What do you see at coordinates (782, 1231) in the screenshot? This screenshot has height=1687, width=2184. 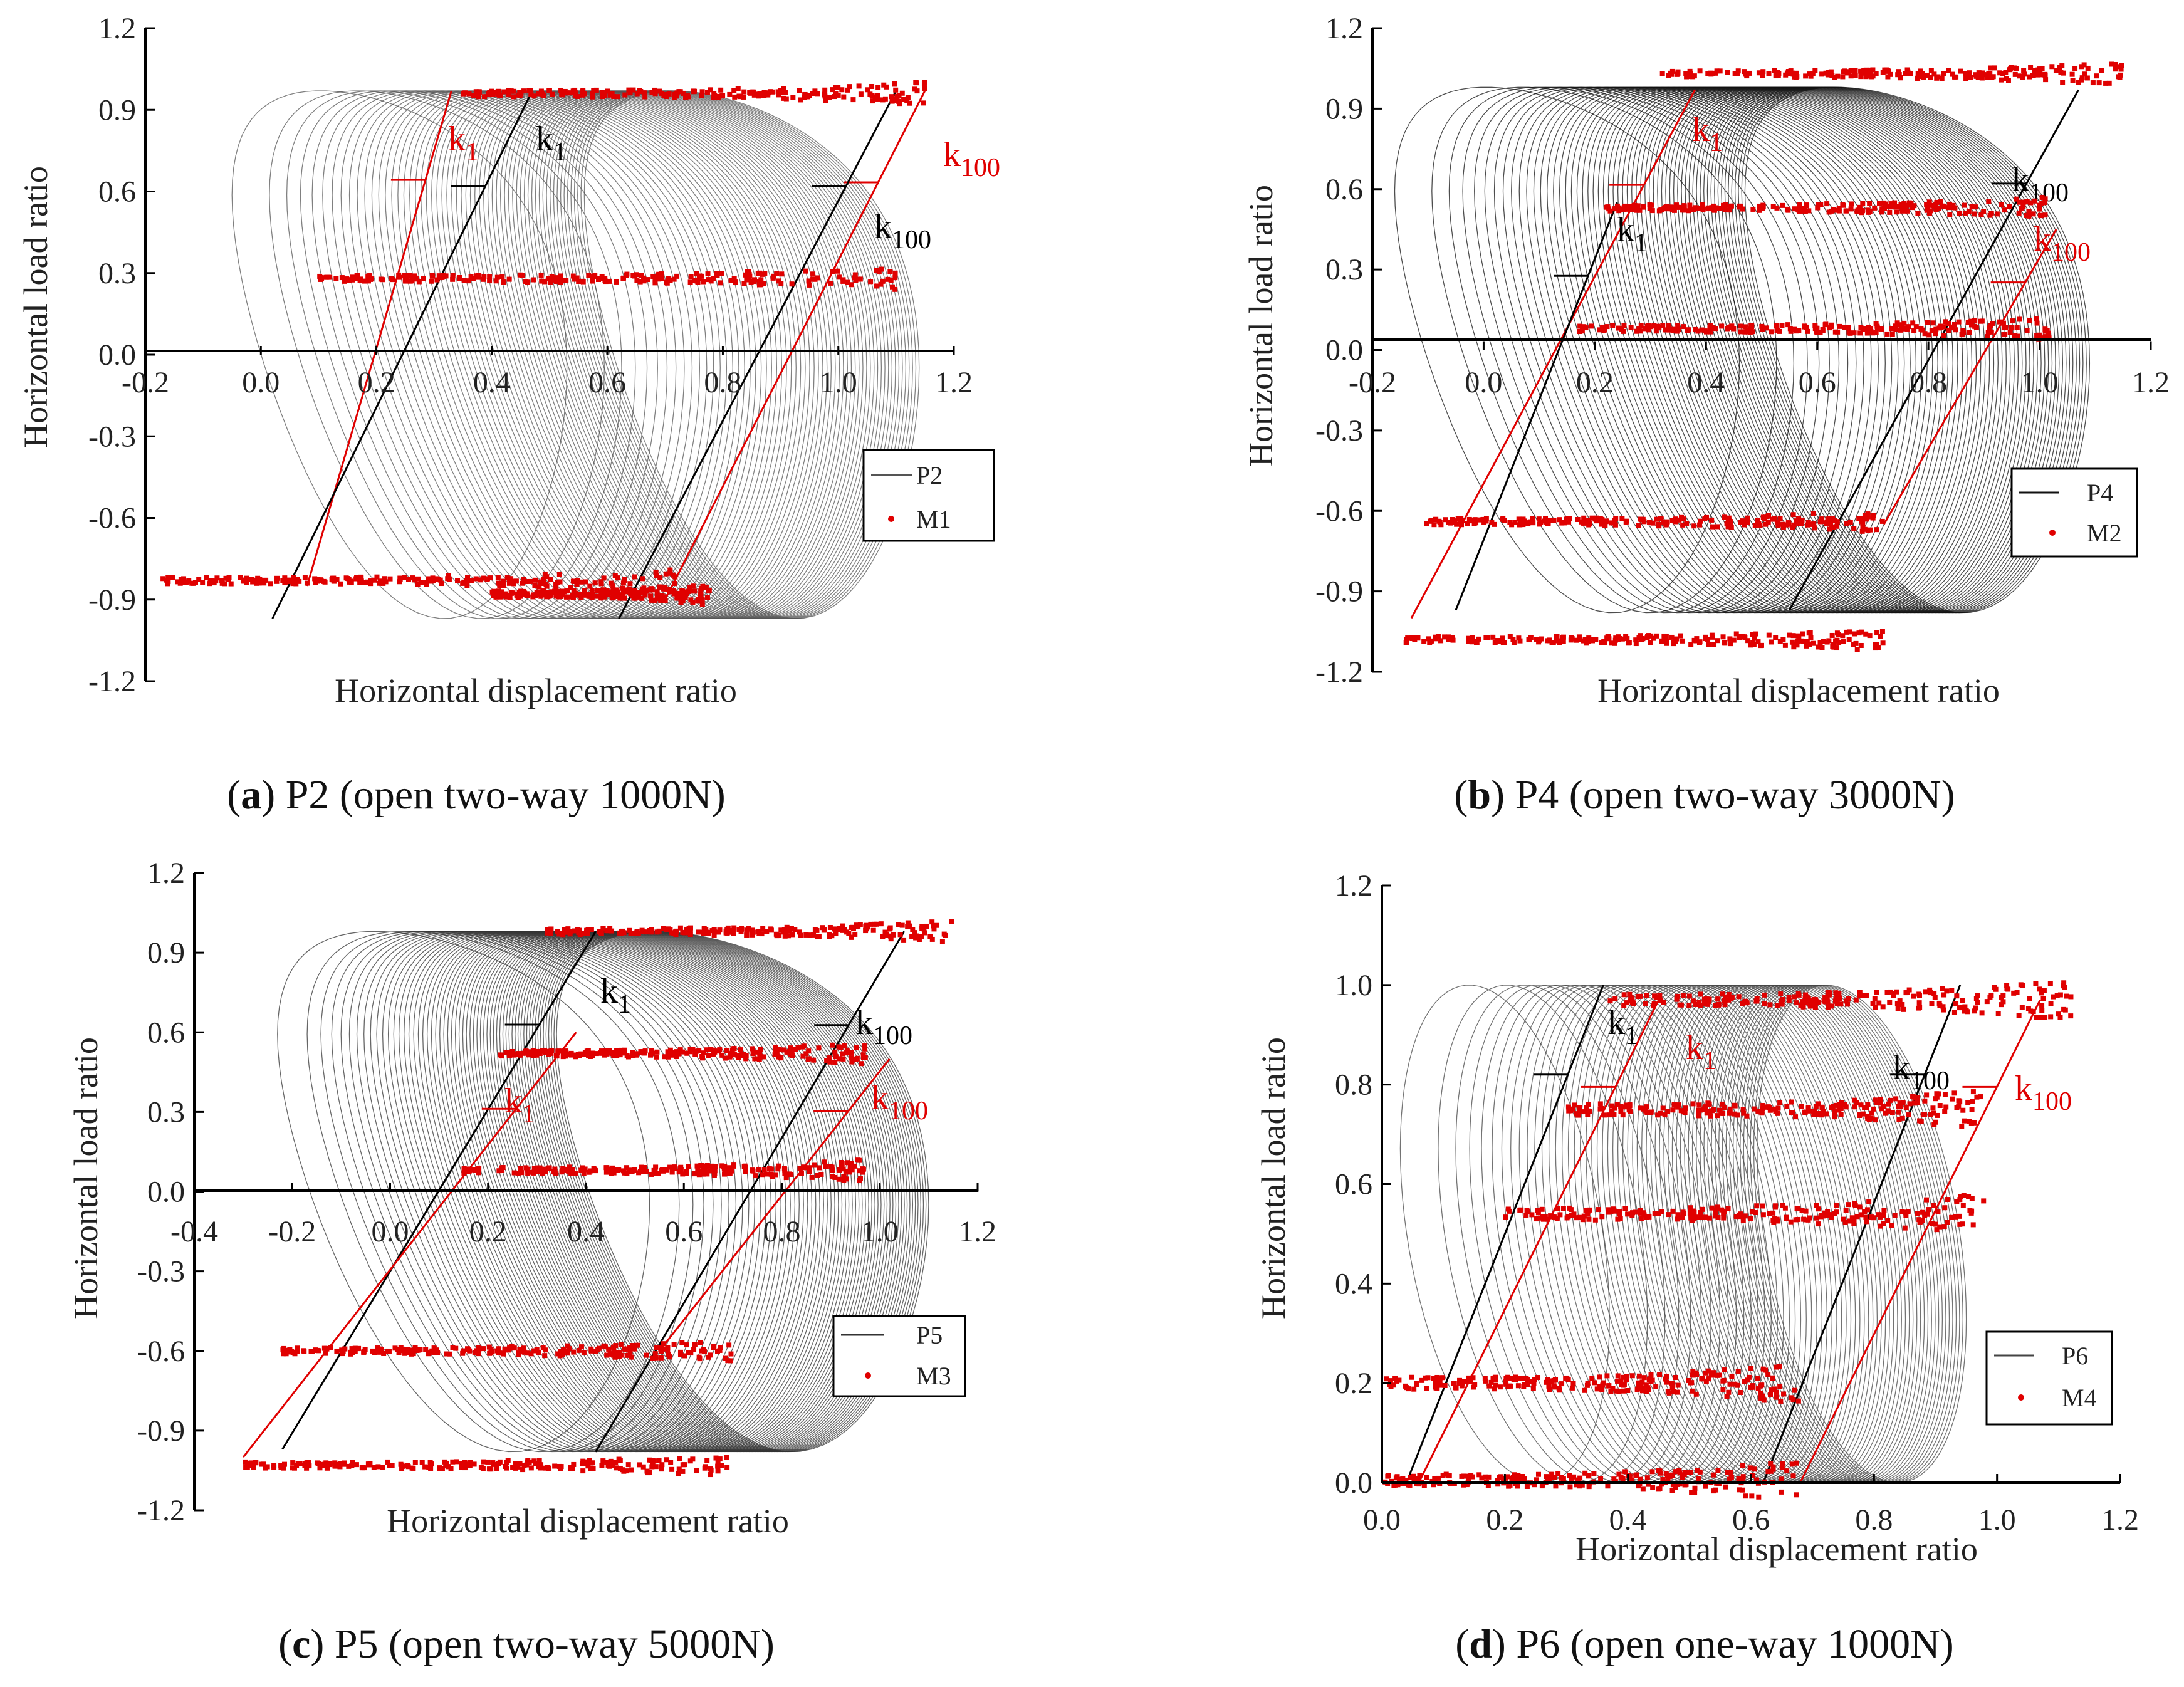 I see `panel-c-x-tick-label: 0.8` at bounding box center [782, 1231].